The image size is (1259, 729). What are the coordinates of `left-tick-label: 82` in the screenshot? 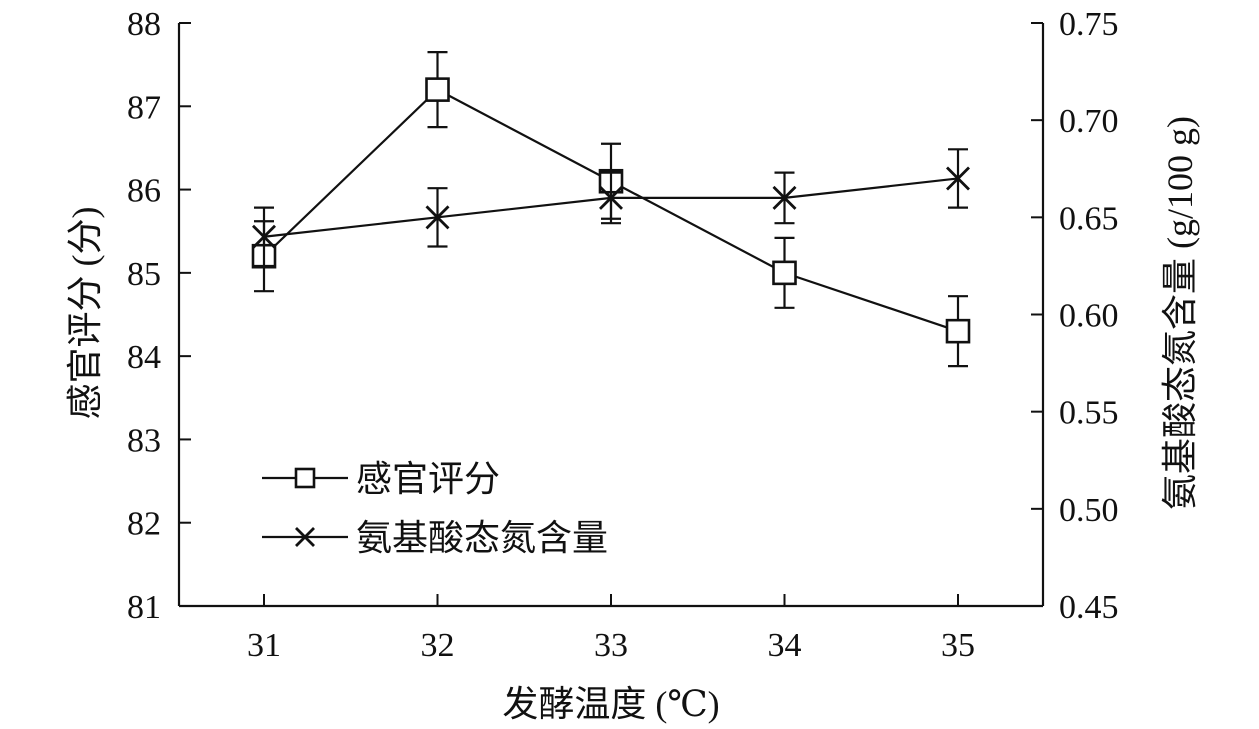 It's located at (144, 524).